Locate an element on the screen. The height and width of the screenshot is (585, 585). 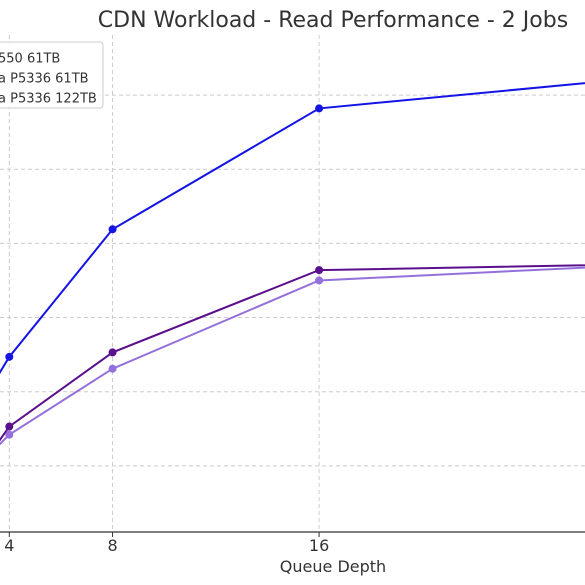
legend-label: a P5336 122TB is located at coordinates (48, 99).